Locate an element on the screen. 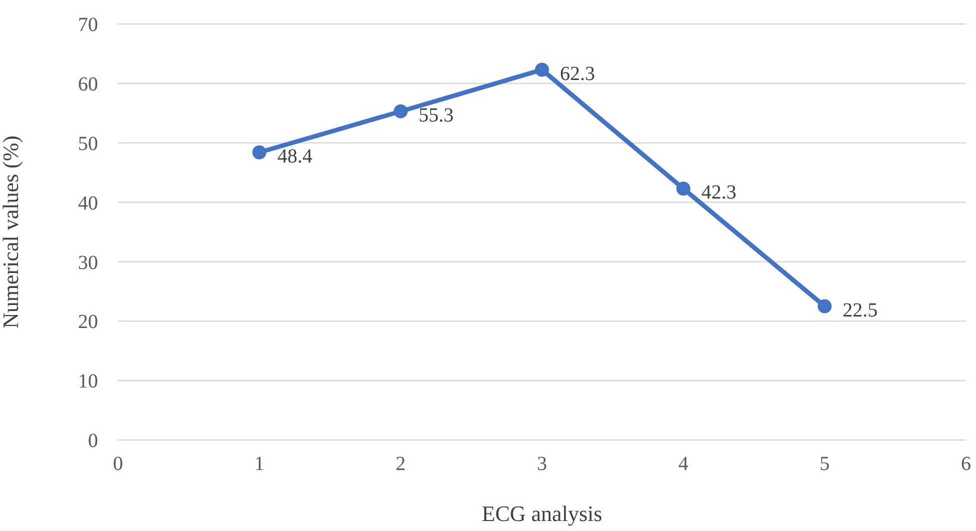 The image size is (976, 531). x-tick-label: 6 is located at coordinates (966, 464).